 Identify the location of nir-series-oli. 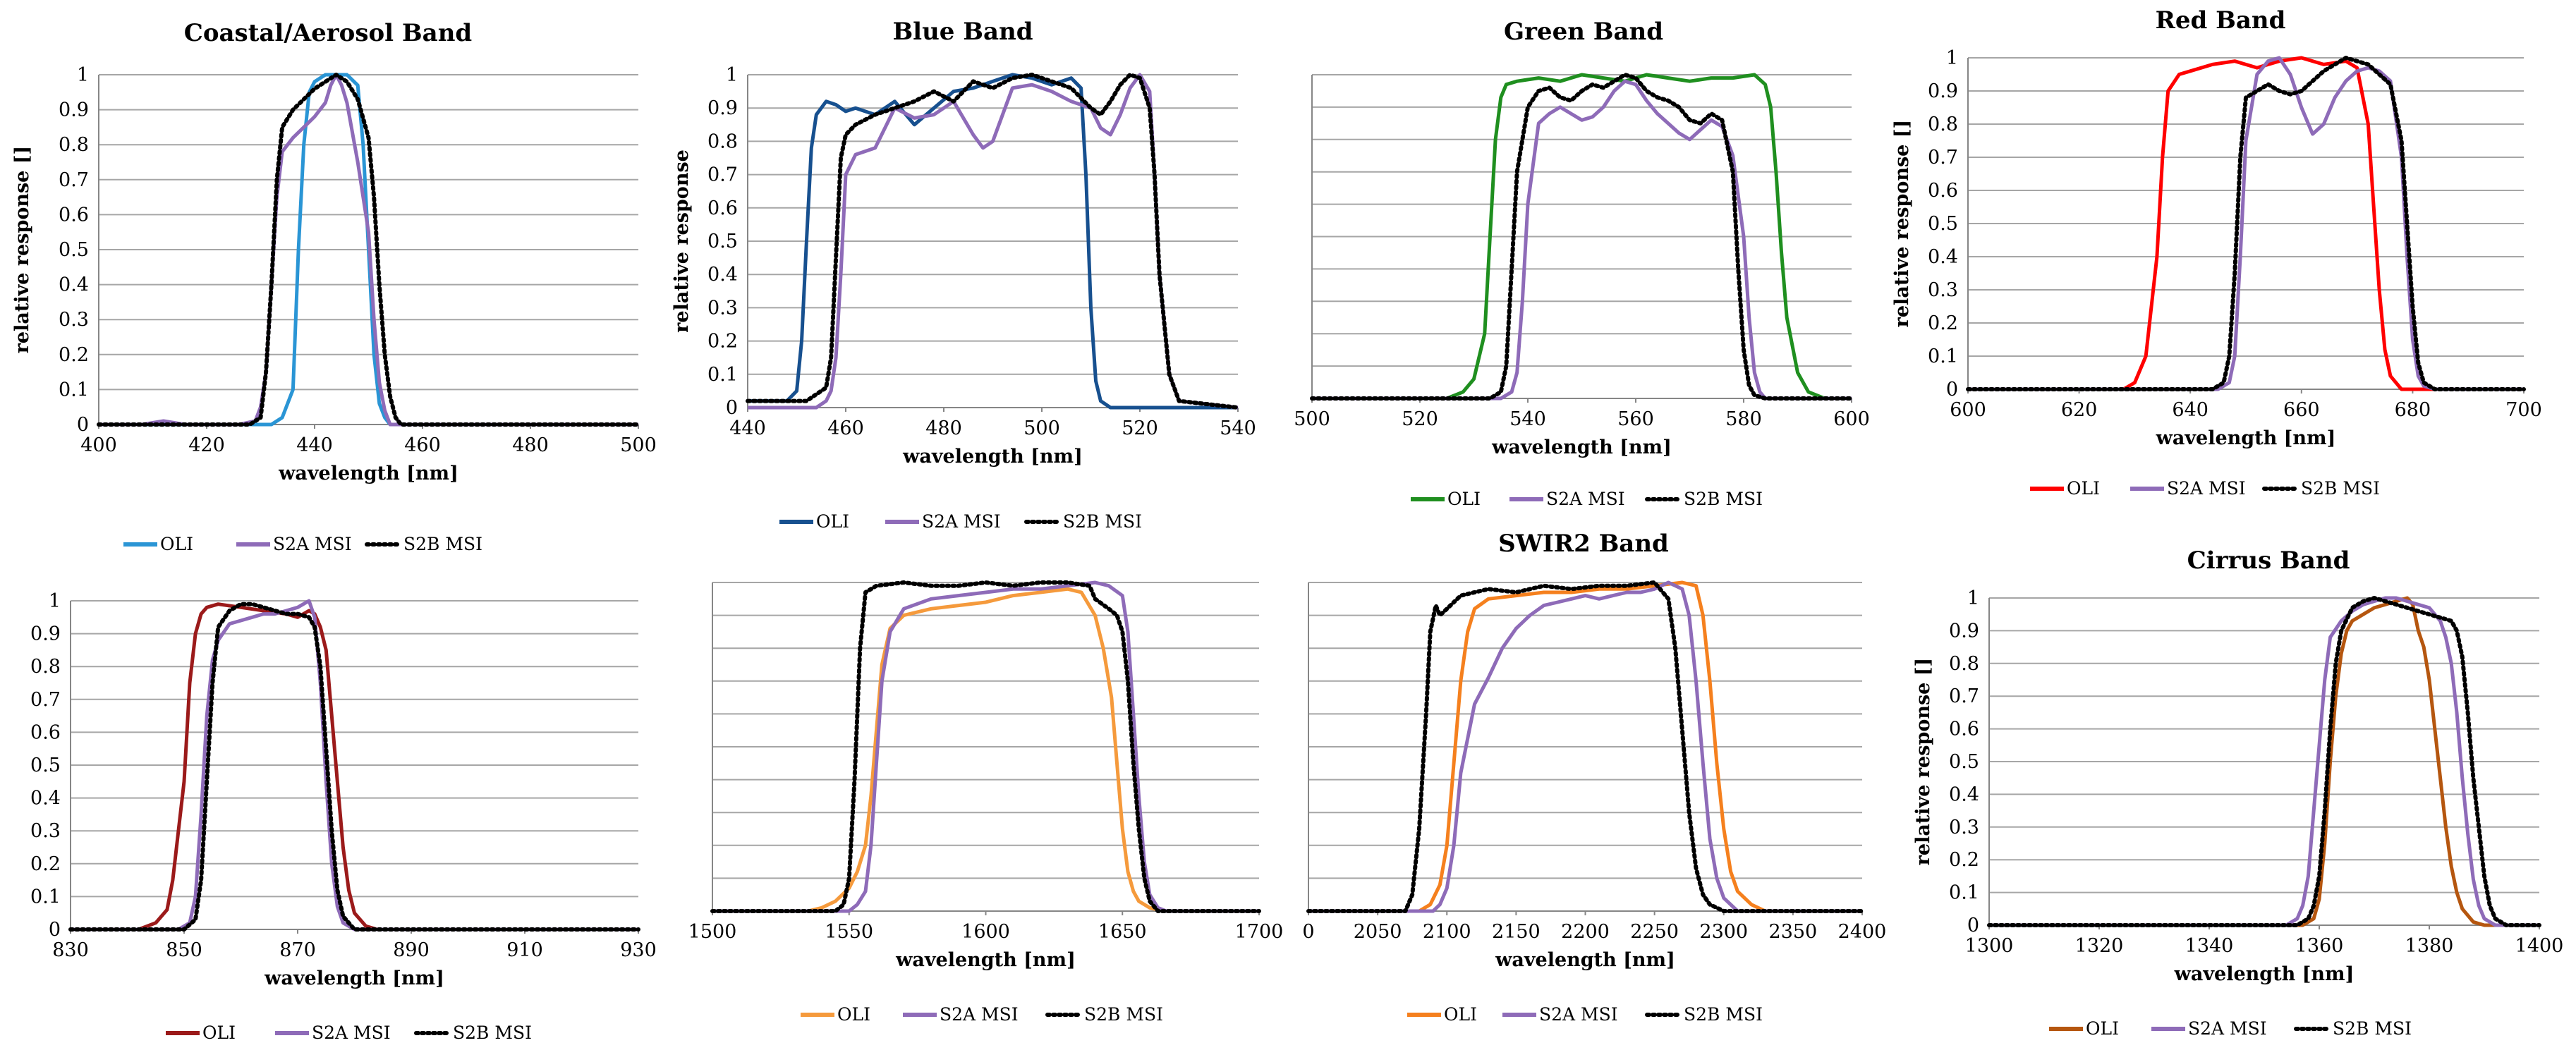
(354, 767).